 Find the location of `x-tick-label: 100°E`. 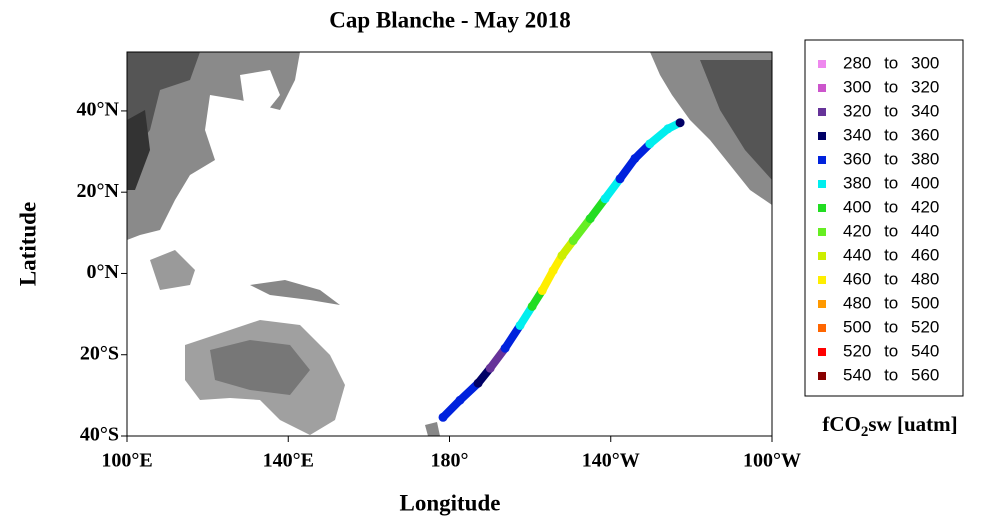

x-tick-label: 100°E is located at coordinates (126, 461).